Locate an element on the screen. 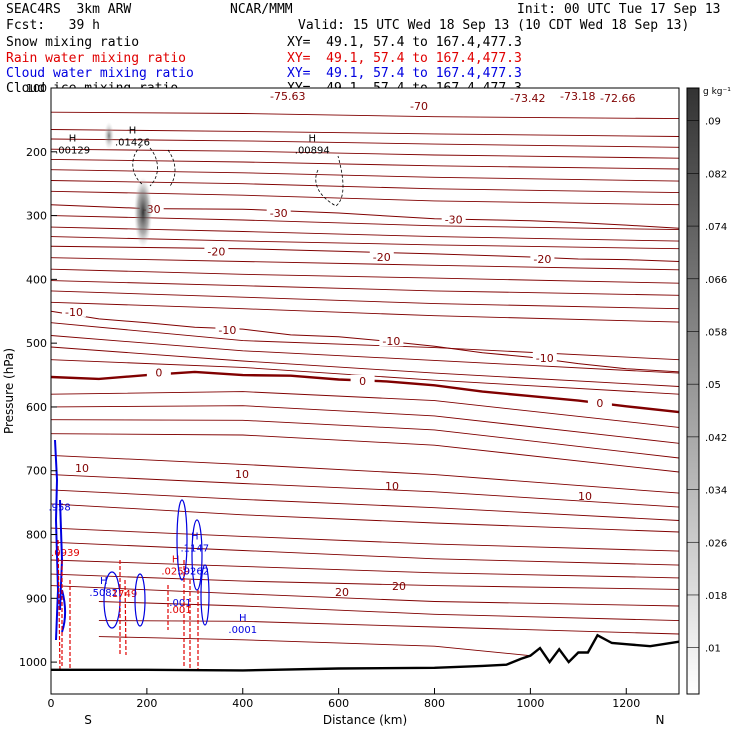 This screenshot has width=740, height=740. model-name: SEAC4RS 3km ARW is located at coordinates (69, 9).